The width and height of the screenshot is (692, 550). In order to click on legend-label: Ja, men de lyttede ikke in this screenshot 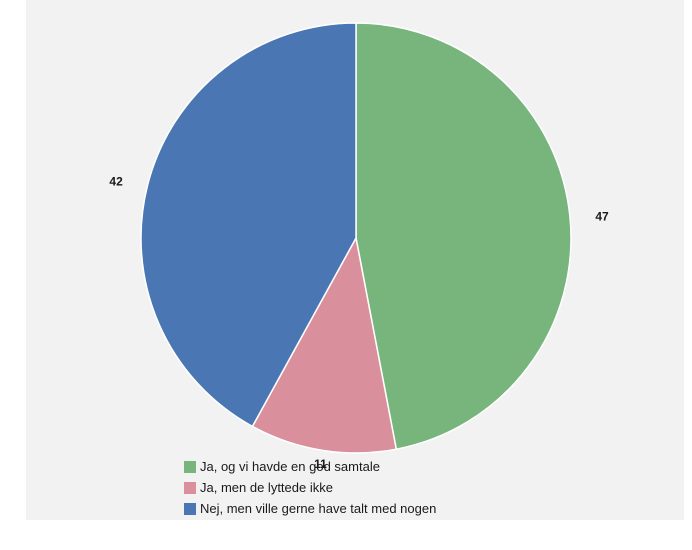, I will do `click(266, 487)`.